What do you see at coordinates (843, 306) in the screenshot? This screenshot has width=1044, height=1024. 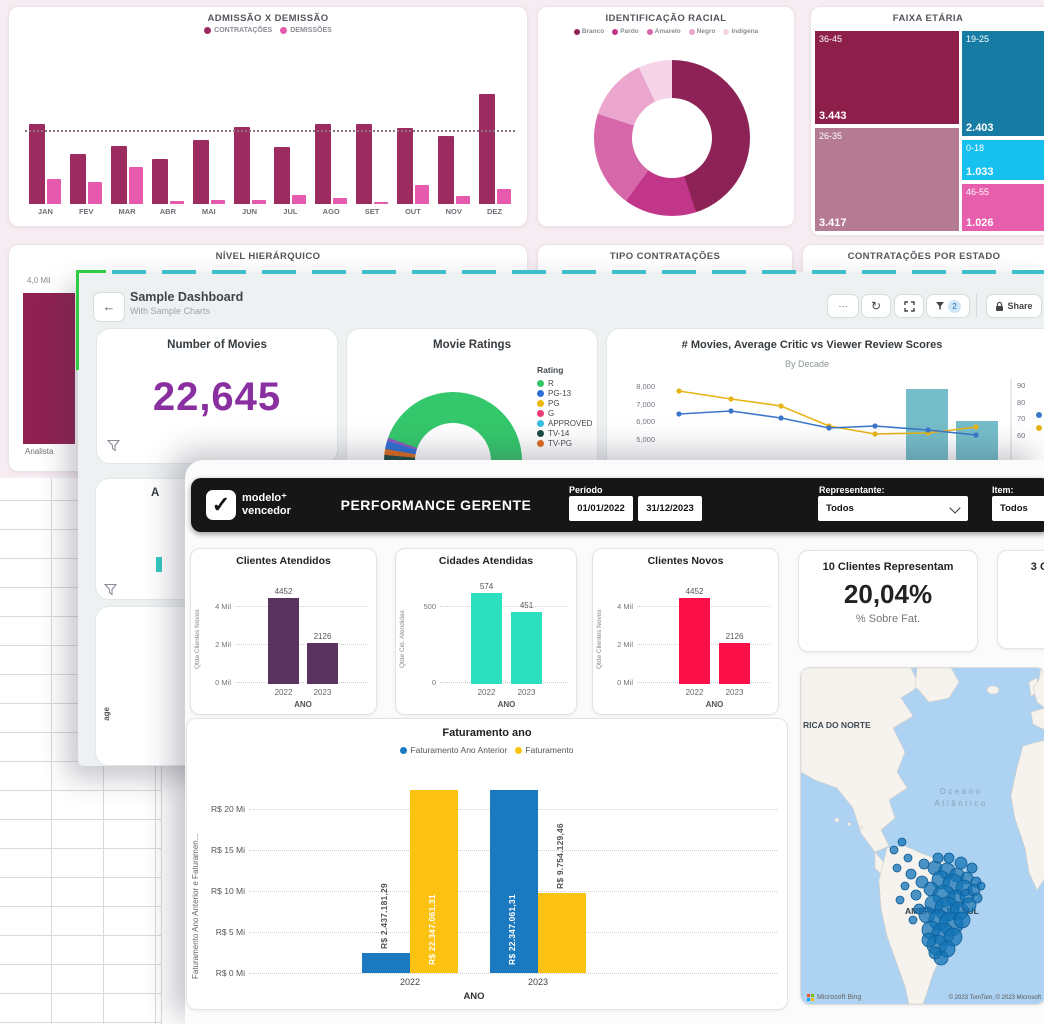 I see `more-button: ···` at bounding box center [843, 306].